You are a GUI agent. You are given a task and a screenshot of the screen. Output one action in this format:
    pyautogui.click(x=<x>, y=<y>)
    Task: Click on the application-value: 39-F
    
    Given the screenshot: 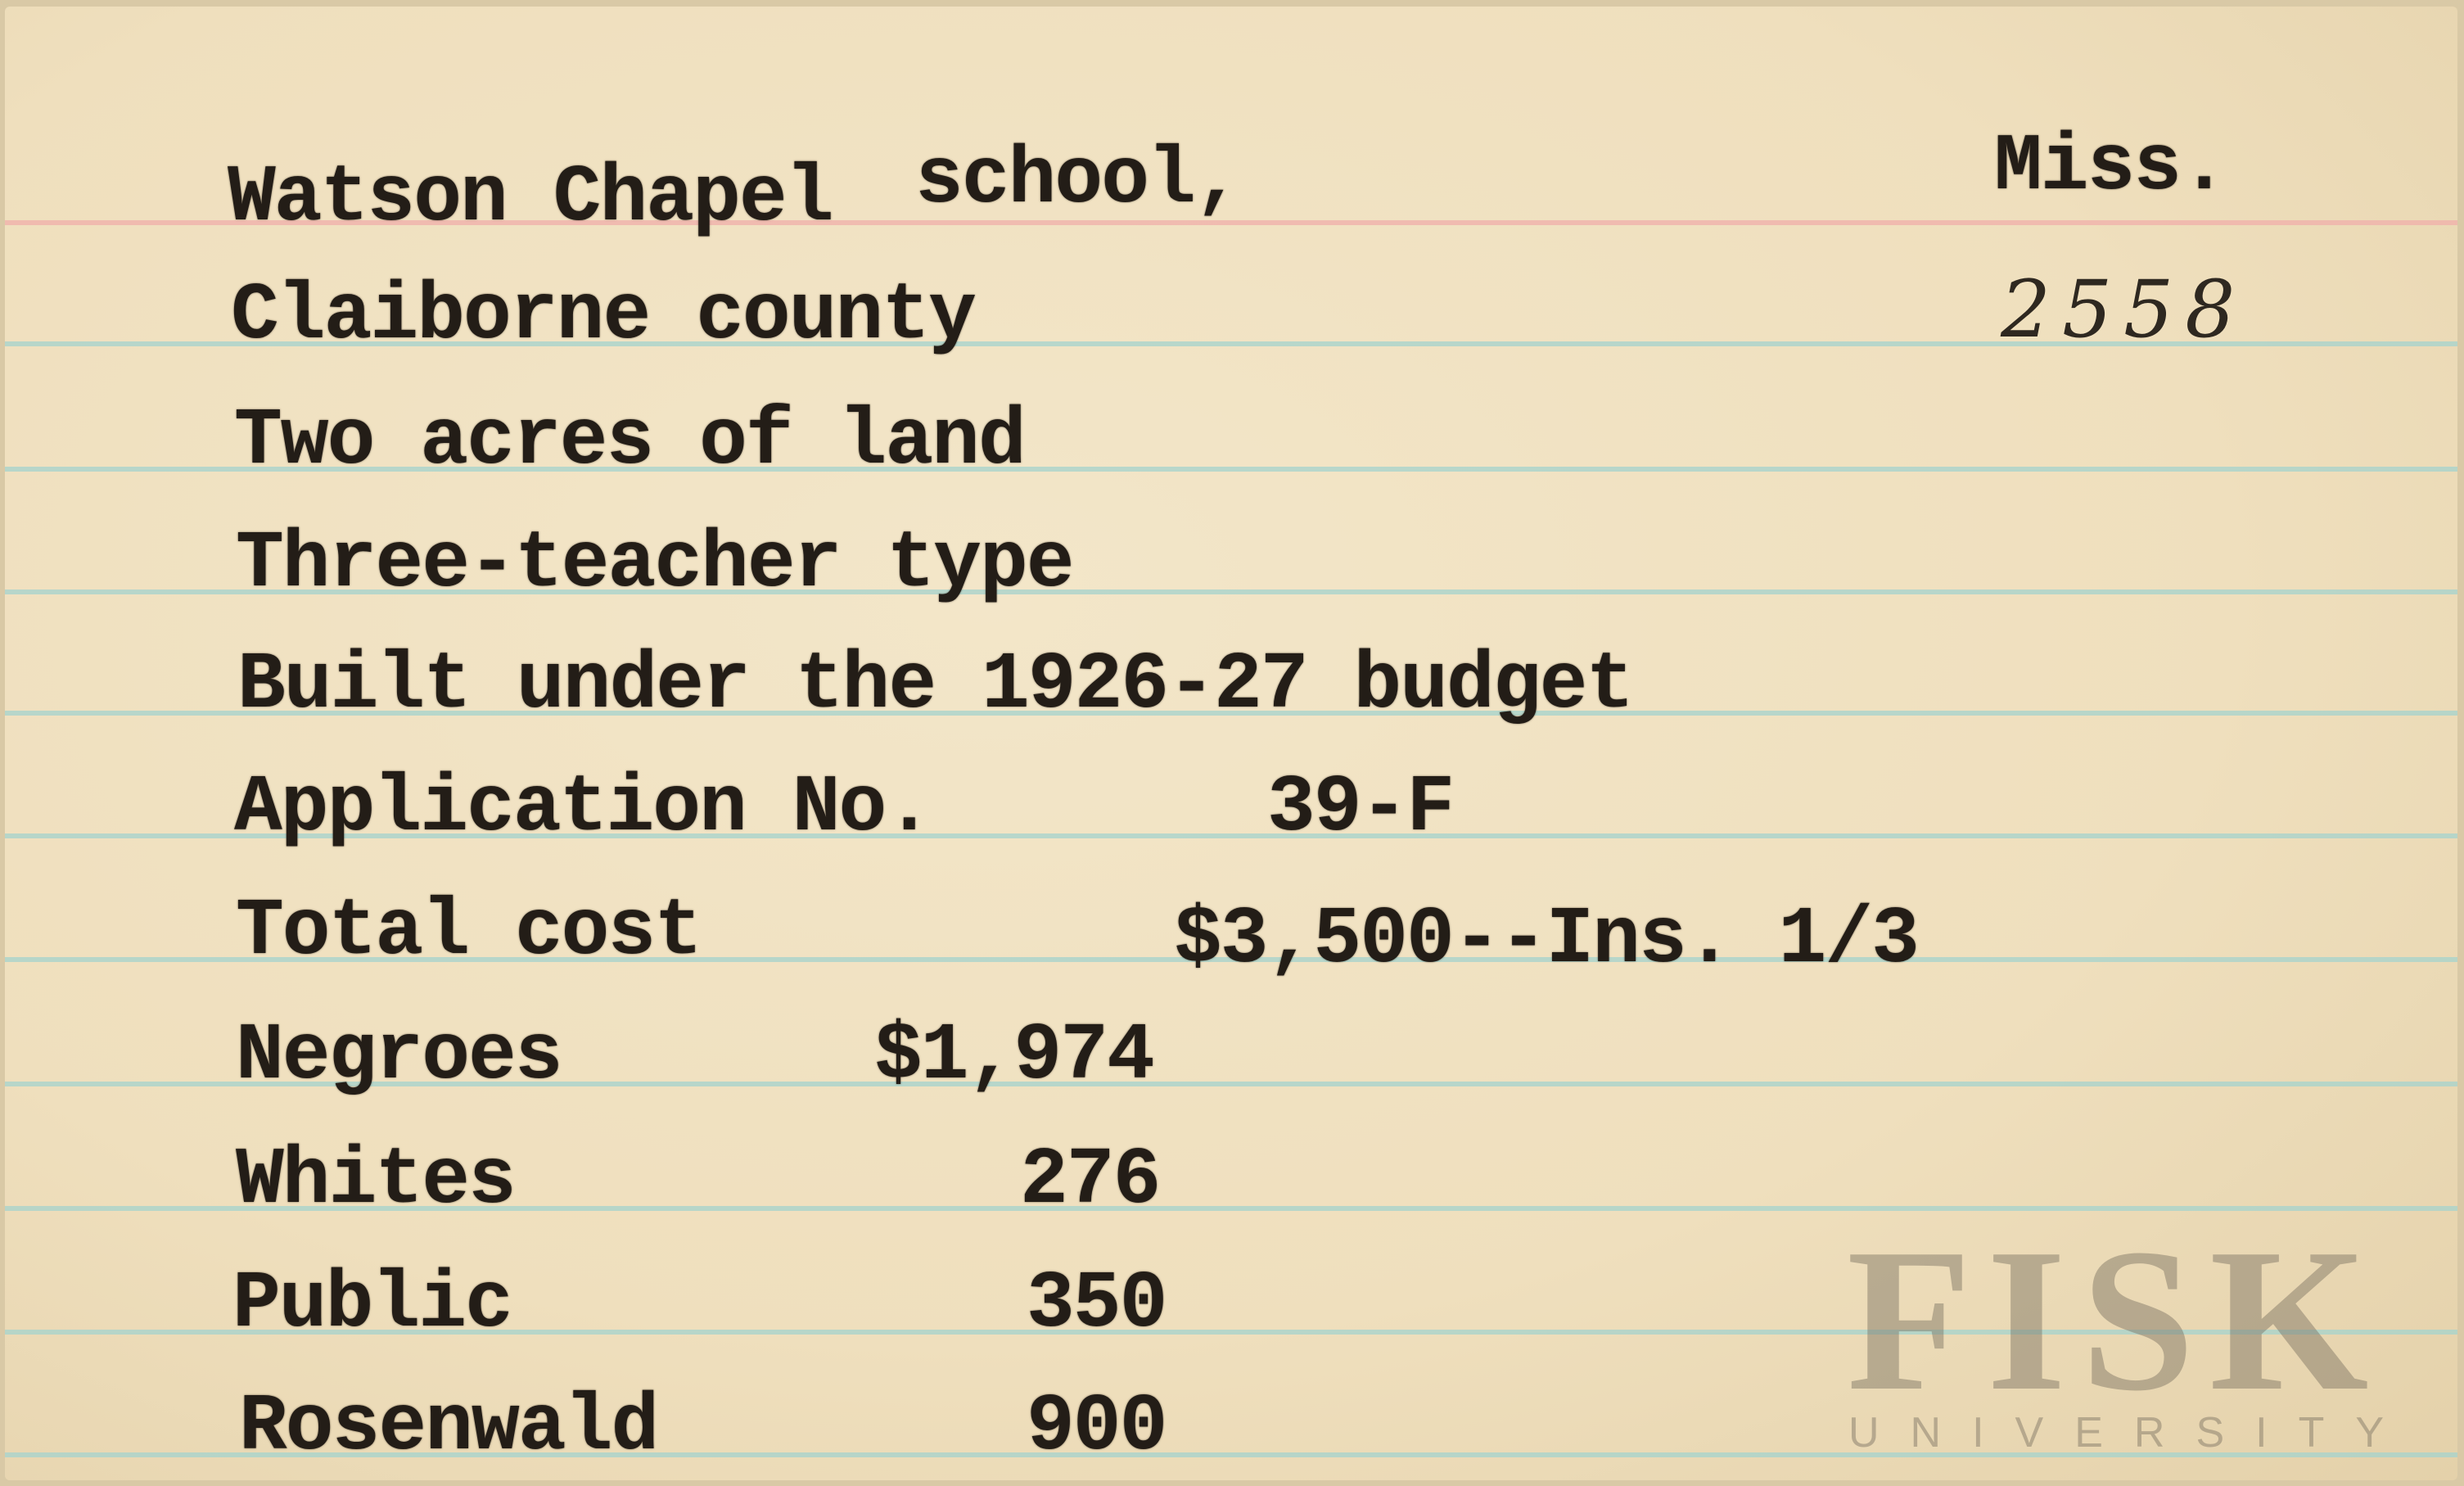 What is the action you would take?
    pyautogui.click(x=1361, y=809)
    